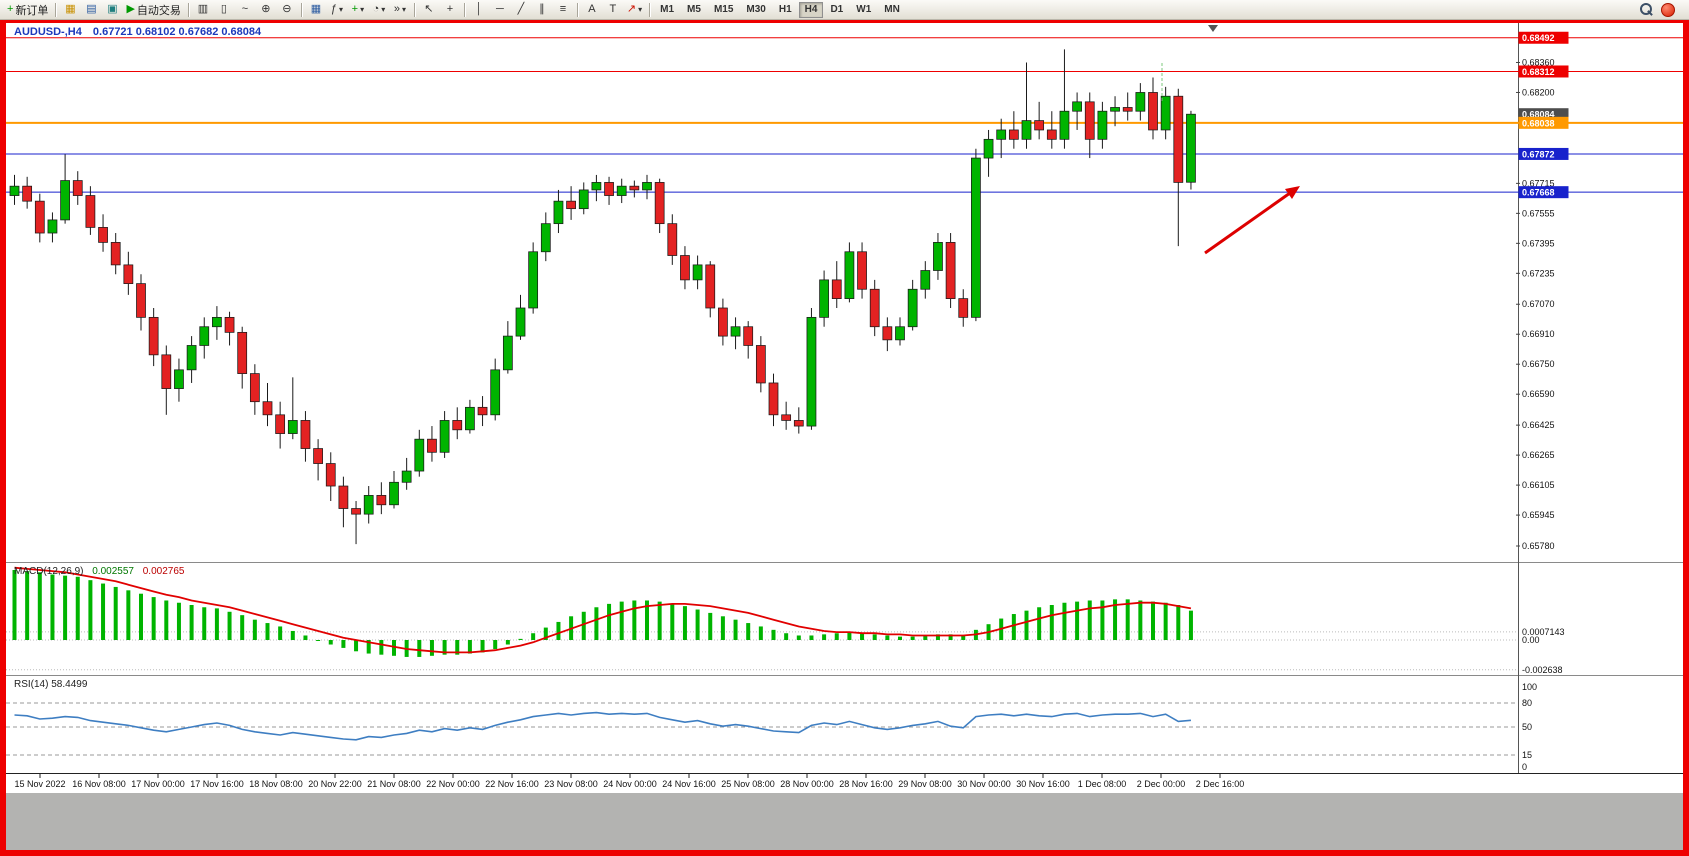 Image resolution: width=1689 pixels, height=856 pixels. I want to click on horizontal-line-tool-button: ─, so click(500, 10).